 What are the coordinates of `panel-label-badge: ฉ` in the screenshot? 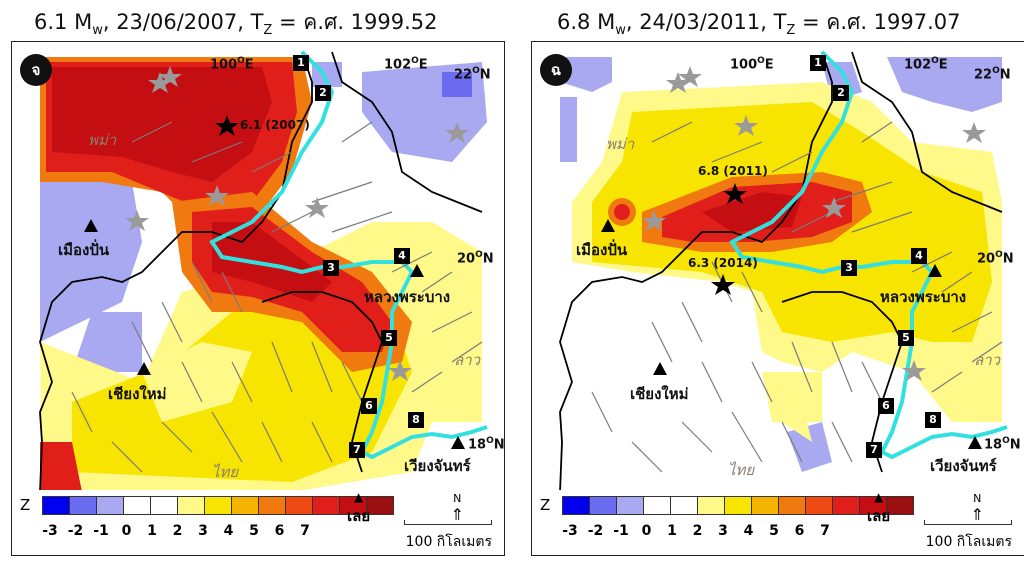 It's located at (556, 70).